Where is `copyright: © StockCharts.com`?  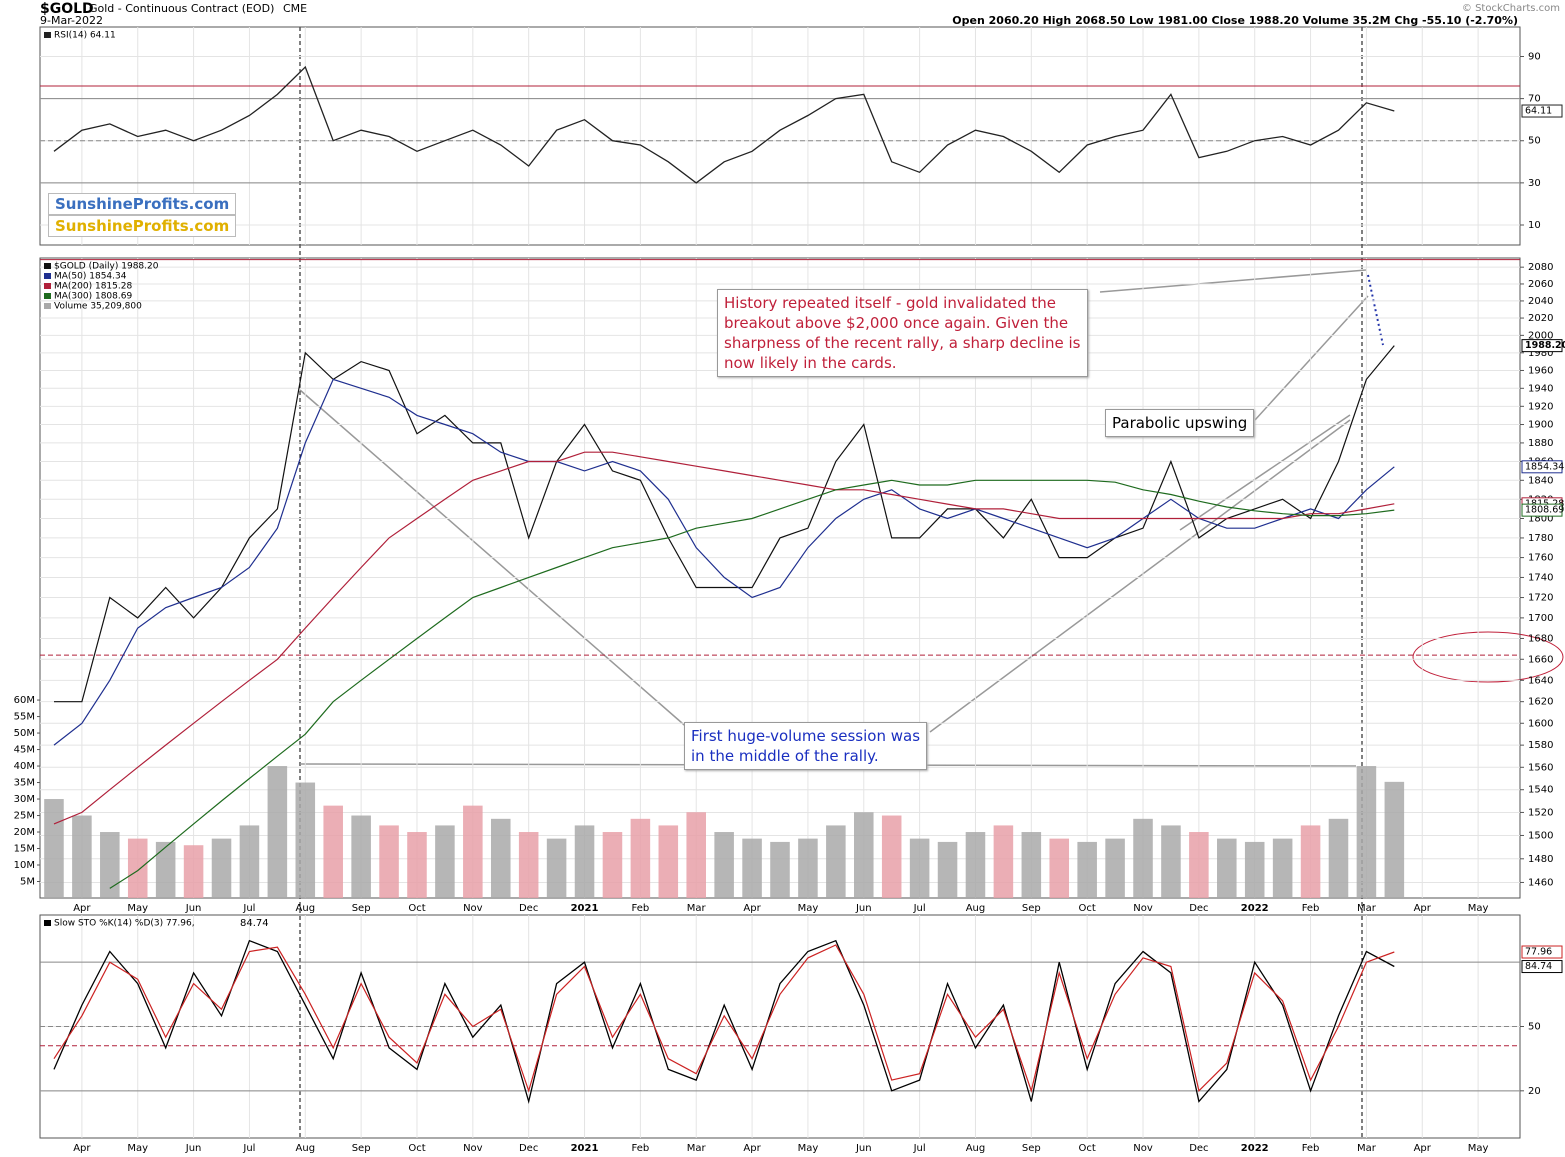 copyright: © StockCharts.com is located at coordinates (1511, 8).